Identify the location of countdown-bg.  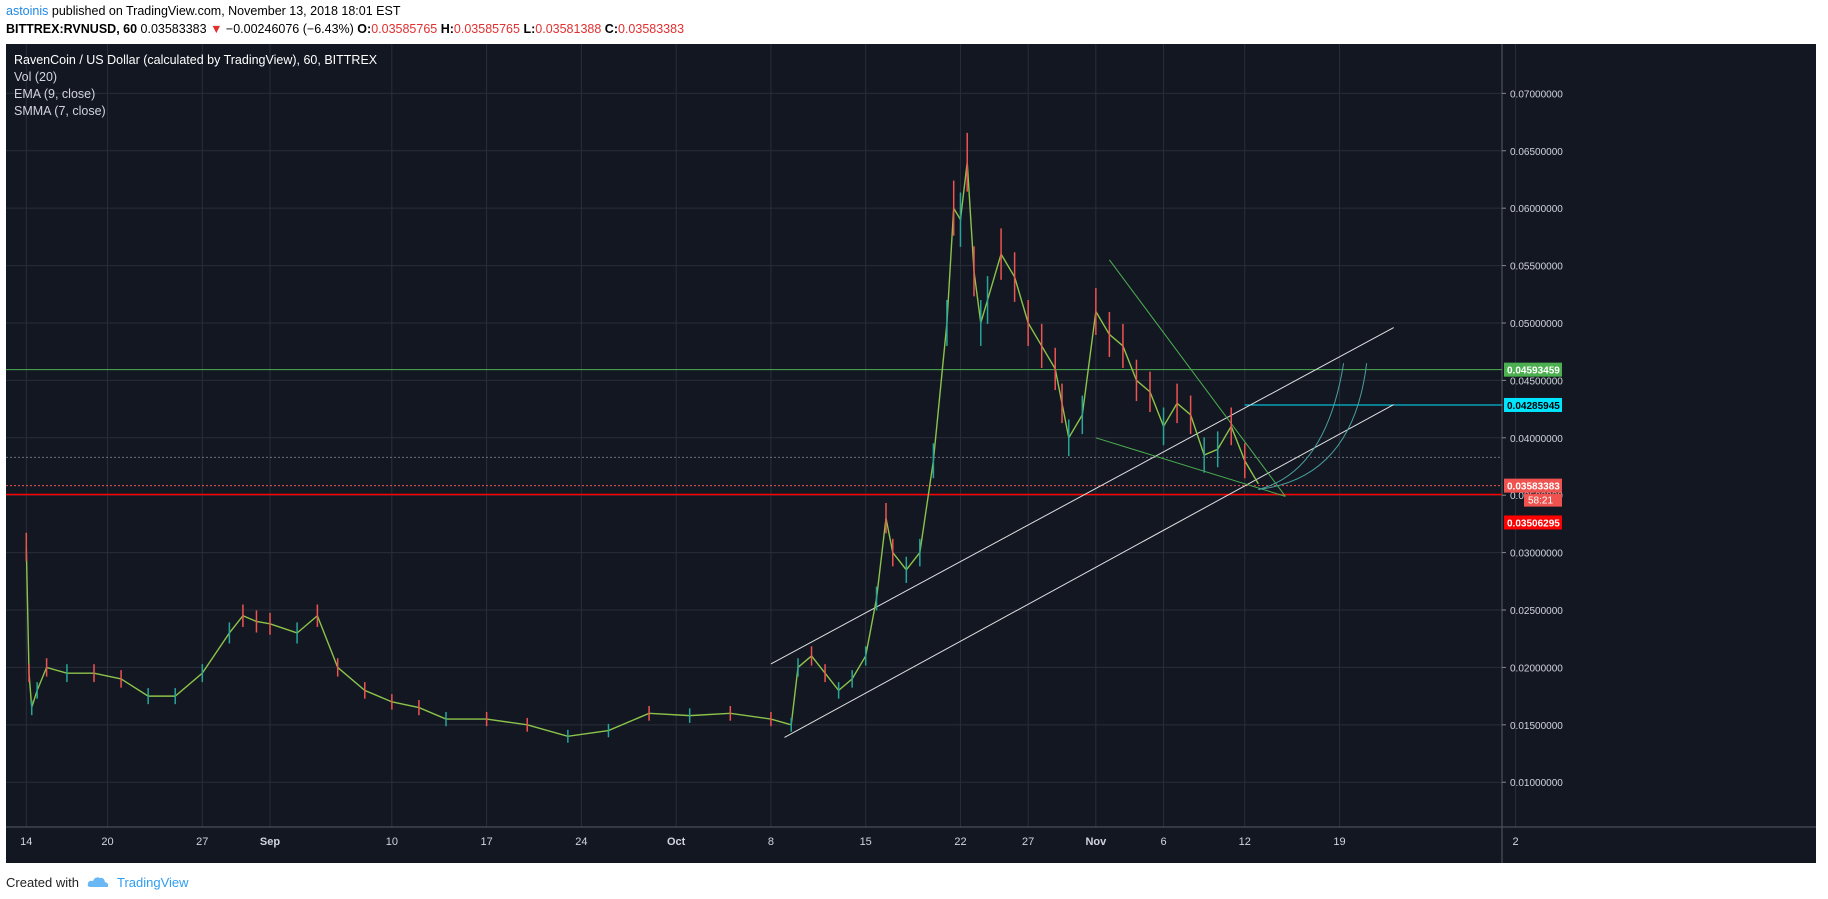
(1543, 500).